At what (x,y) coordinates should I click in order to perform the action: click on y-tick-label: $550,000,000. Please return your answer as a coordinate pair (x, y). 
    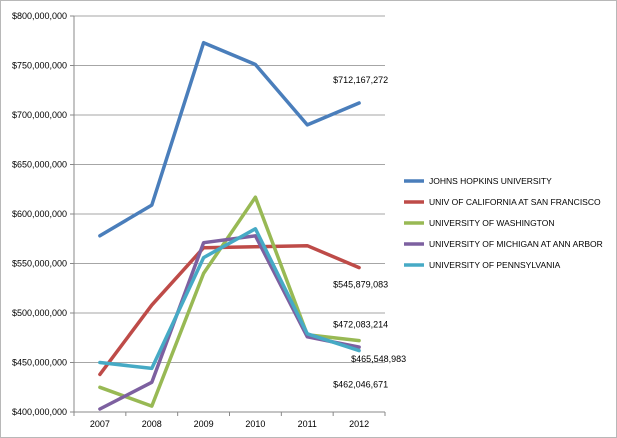
    Looking at the image, I should click on (39, 264).